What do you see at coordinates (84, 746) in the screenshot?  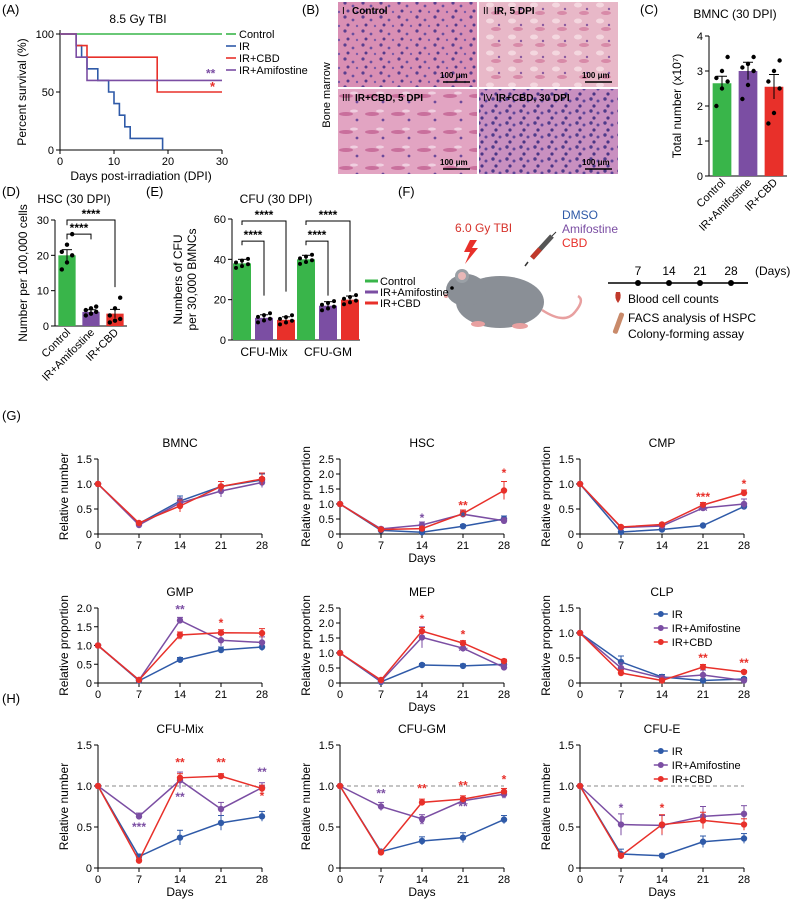 I see `chart-h1-ytick-label: 1.5` at bounding box center [84, 746].